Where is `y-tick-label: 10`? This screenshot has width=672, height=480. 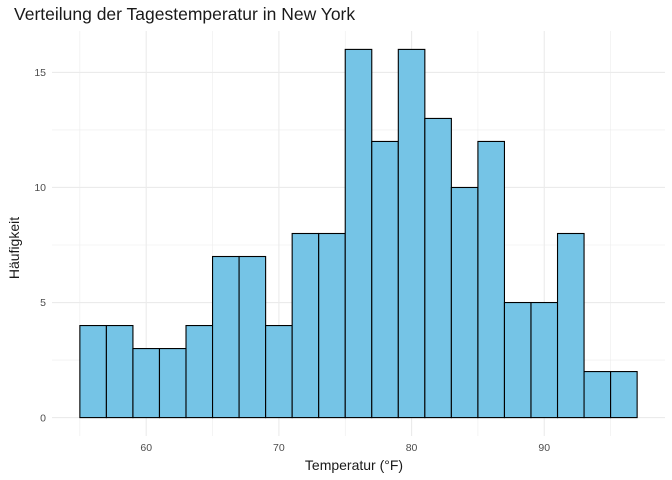
y-tick-label: 10 is located at coordinates (40, 188).